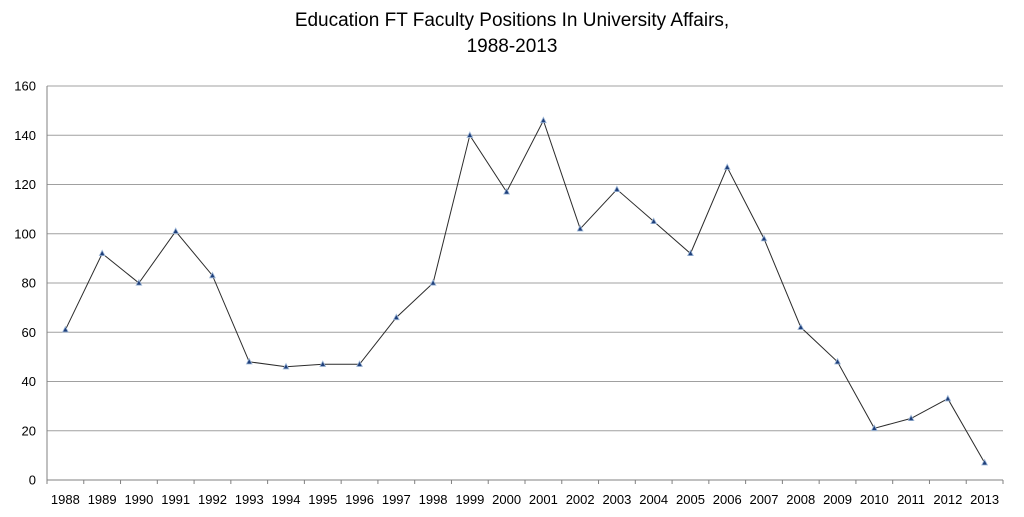 The image size is (1024, 517). Describe the element at coordinates (911, 499) in the screenshot. I see `x-tick-label: 2011` at that location.